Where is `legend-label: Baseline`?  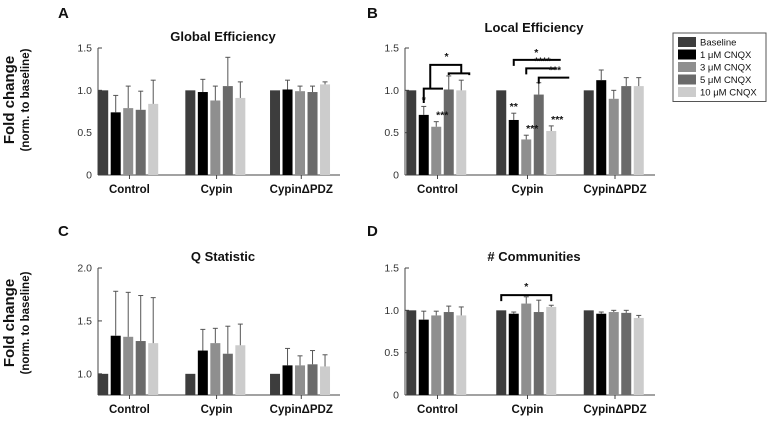 legend-label: Baseline is located at coordinates (718, 43).